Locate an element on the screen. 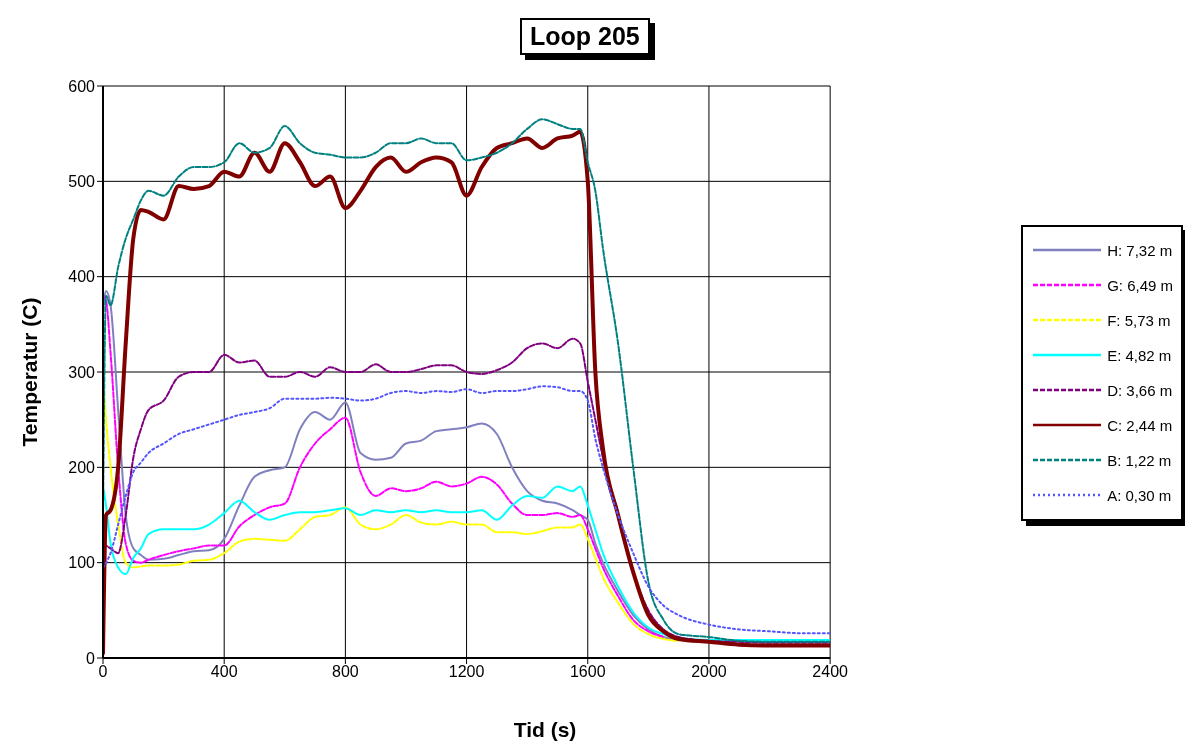  legend-label: E: 4,82 m is located at coordinates (1139, 355).